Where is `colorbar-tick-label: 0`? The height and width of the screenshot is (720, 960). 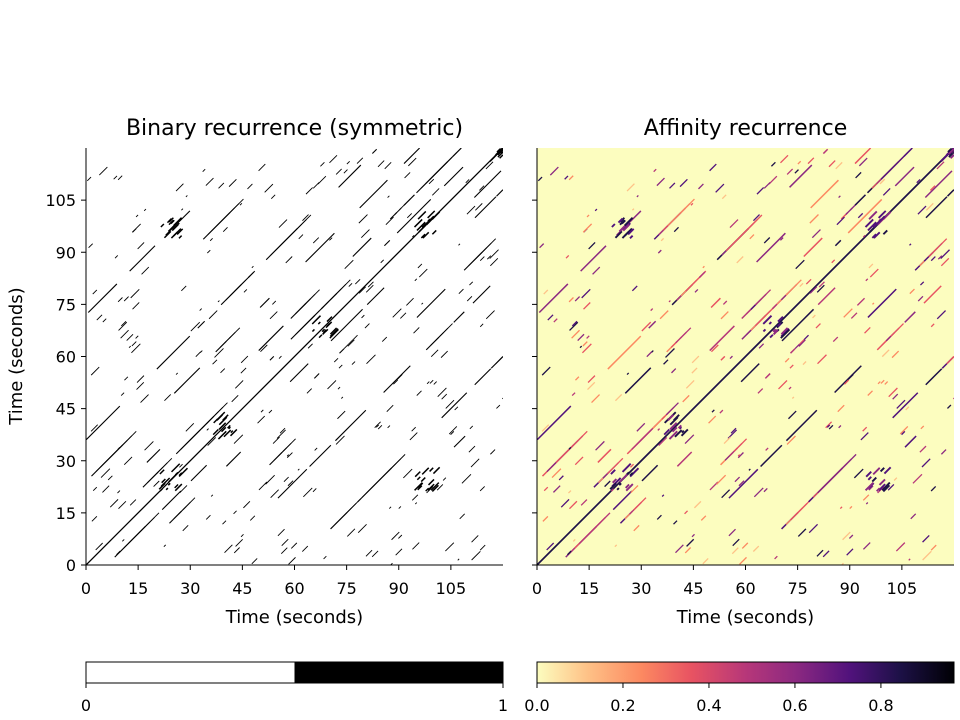 colorbar-tick-label: 0 is located at coordinates (86, 705).